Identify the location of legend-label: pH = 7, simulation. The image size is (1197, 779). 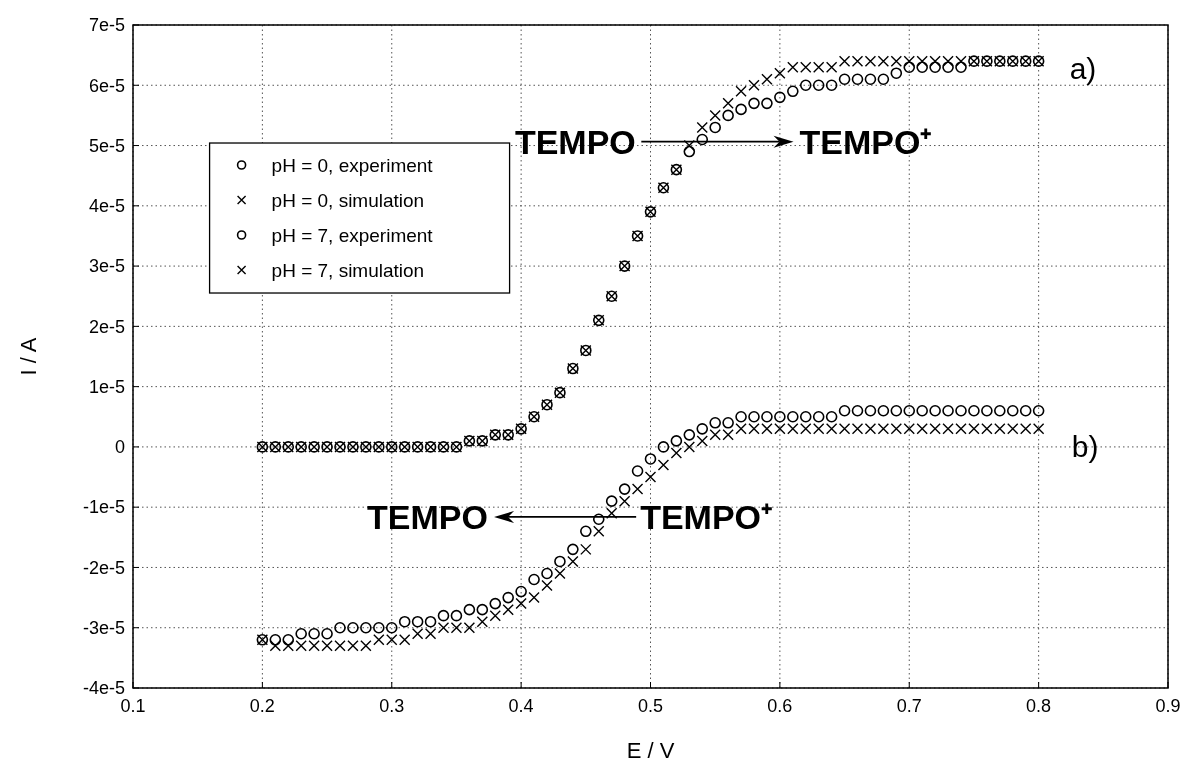
(348, 270).